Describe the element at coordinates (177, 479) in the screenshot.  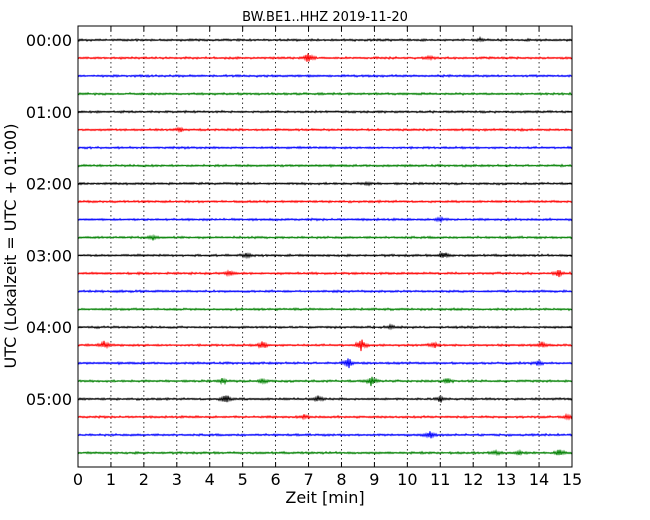
I see `x-tick-label: 3` at that location.